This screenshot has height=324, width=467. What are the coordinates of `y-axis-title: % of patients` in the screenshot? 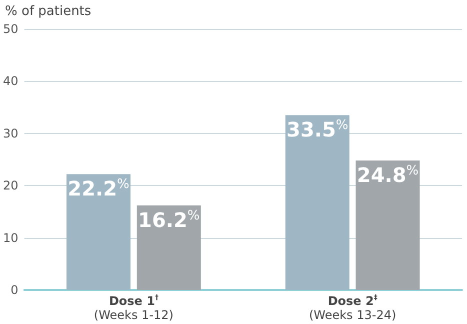 It's located at (48, 11).